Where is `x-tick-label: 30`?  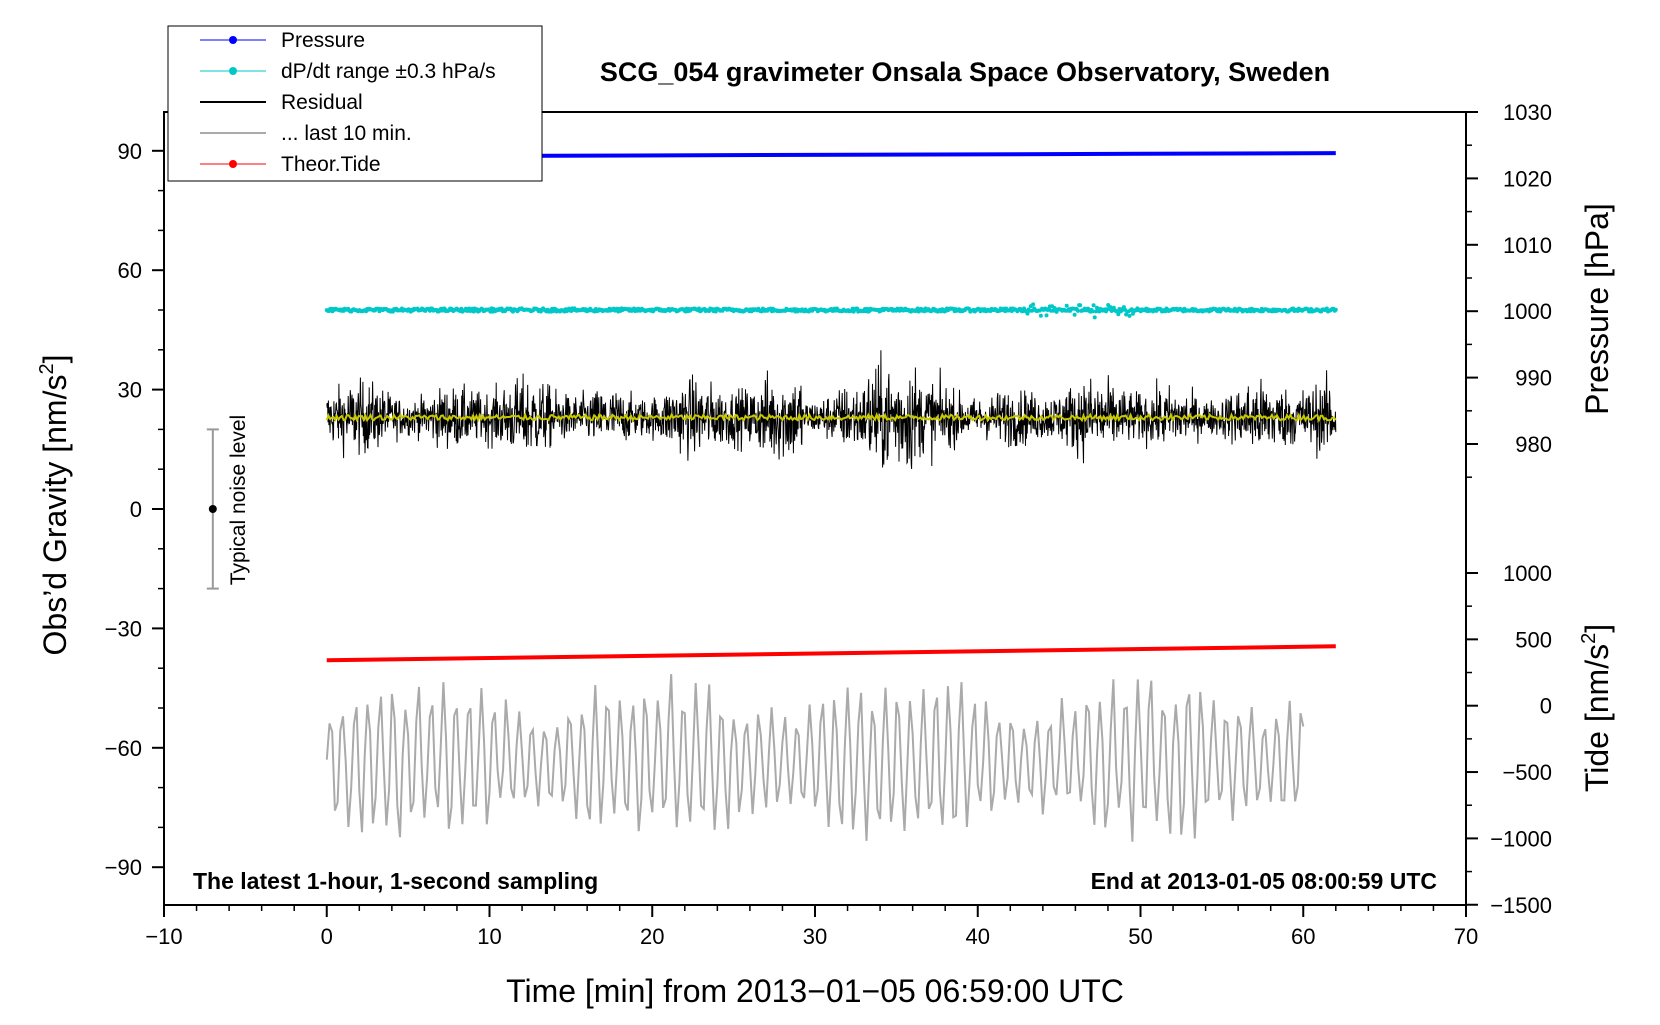 x-tick-label: 30 is located at coordinates (815, 936).